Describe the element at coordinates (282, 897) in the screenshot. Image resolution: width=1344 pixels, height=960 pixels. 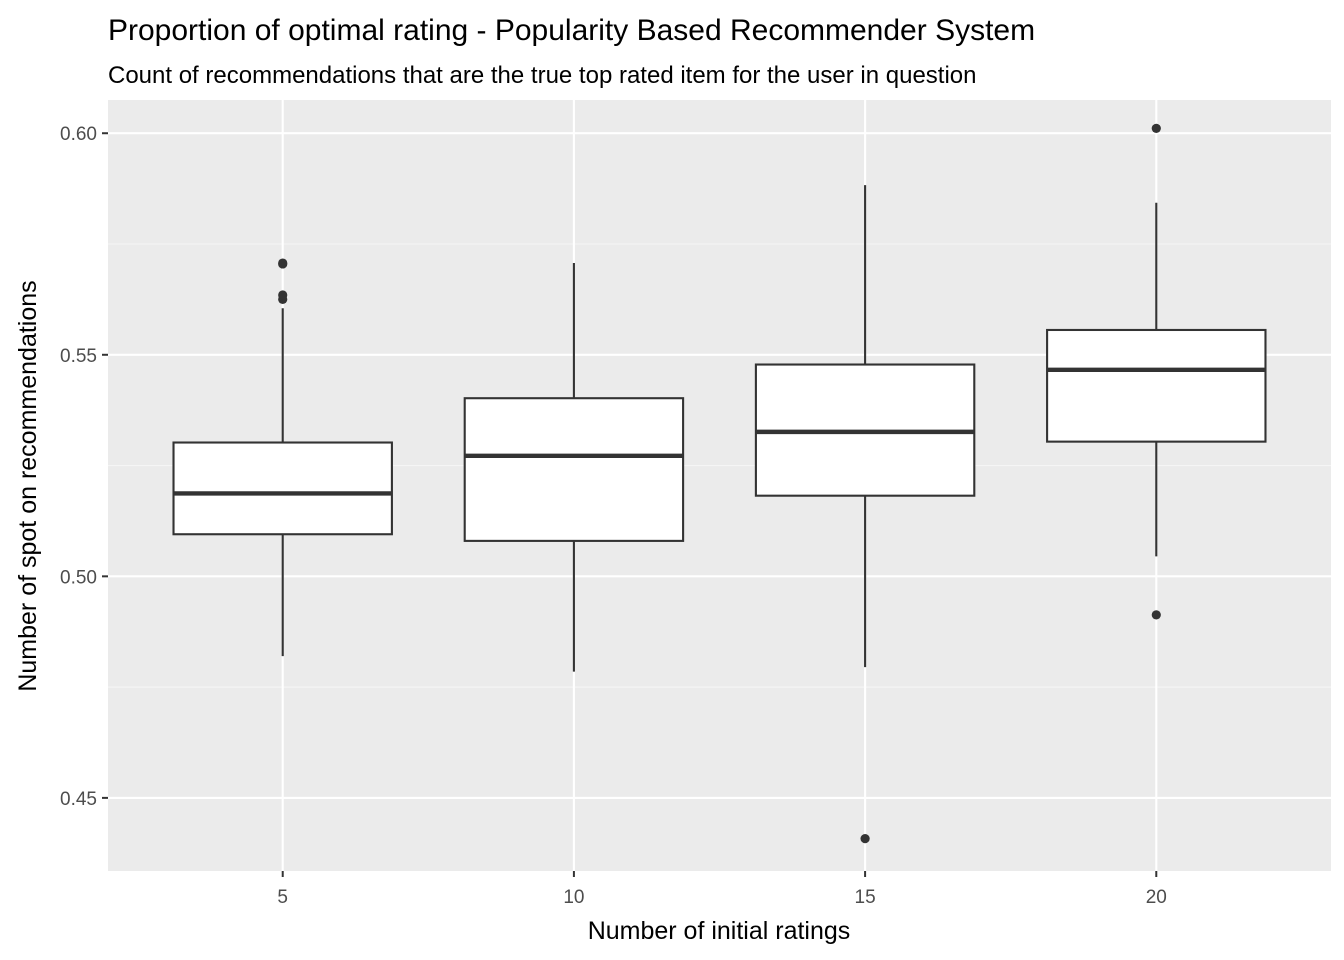
I see `x-tick-label: 5` at that location.